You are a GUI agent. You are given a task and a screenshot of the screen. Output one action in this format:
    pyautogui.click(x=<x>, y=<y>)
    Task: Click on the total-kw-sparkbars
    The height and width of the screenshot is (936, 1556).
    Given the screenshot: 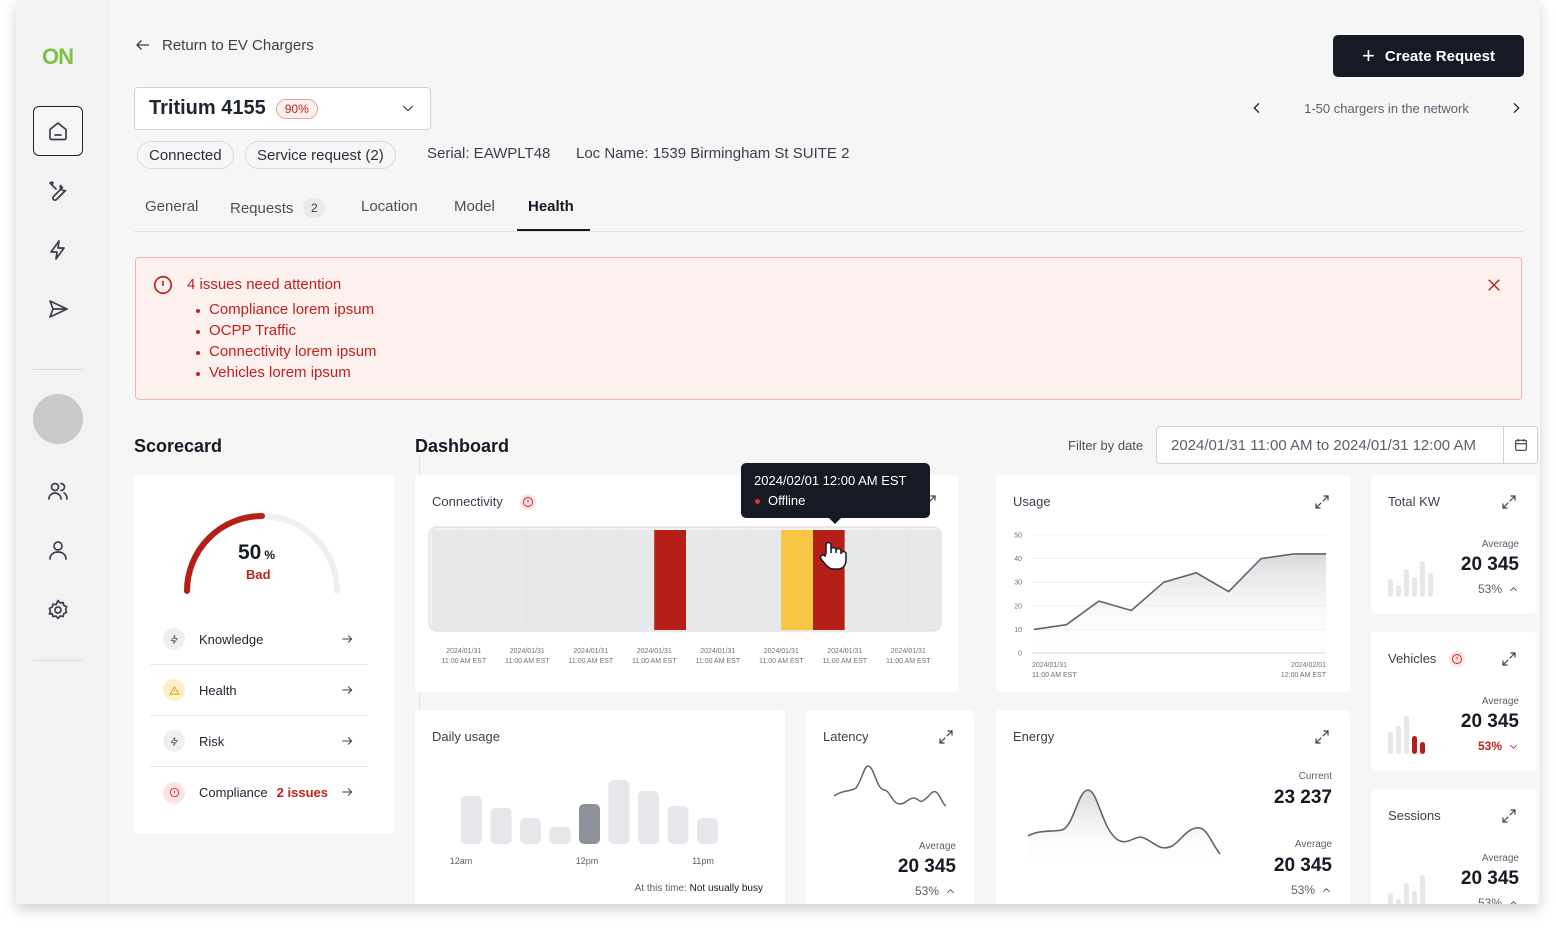 What is the action you would take?
    pyautogui.click(x=1410, y=579)
    